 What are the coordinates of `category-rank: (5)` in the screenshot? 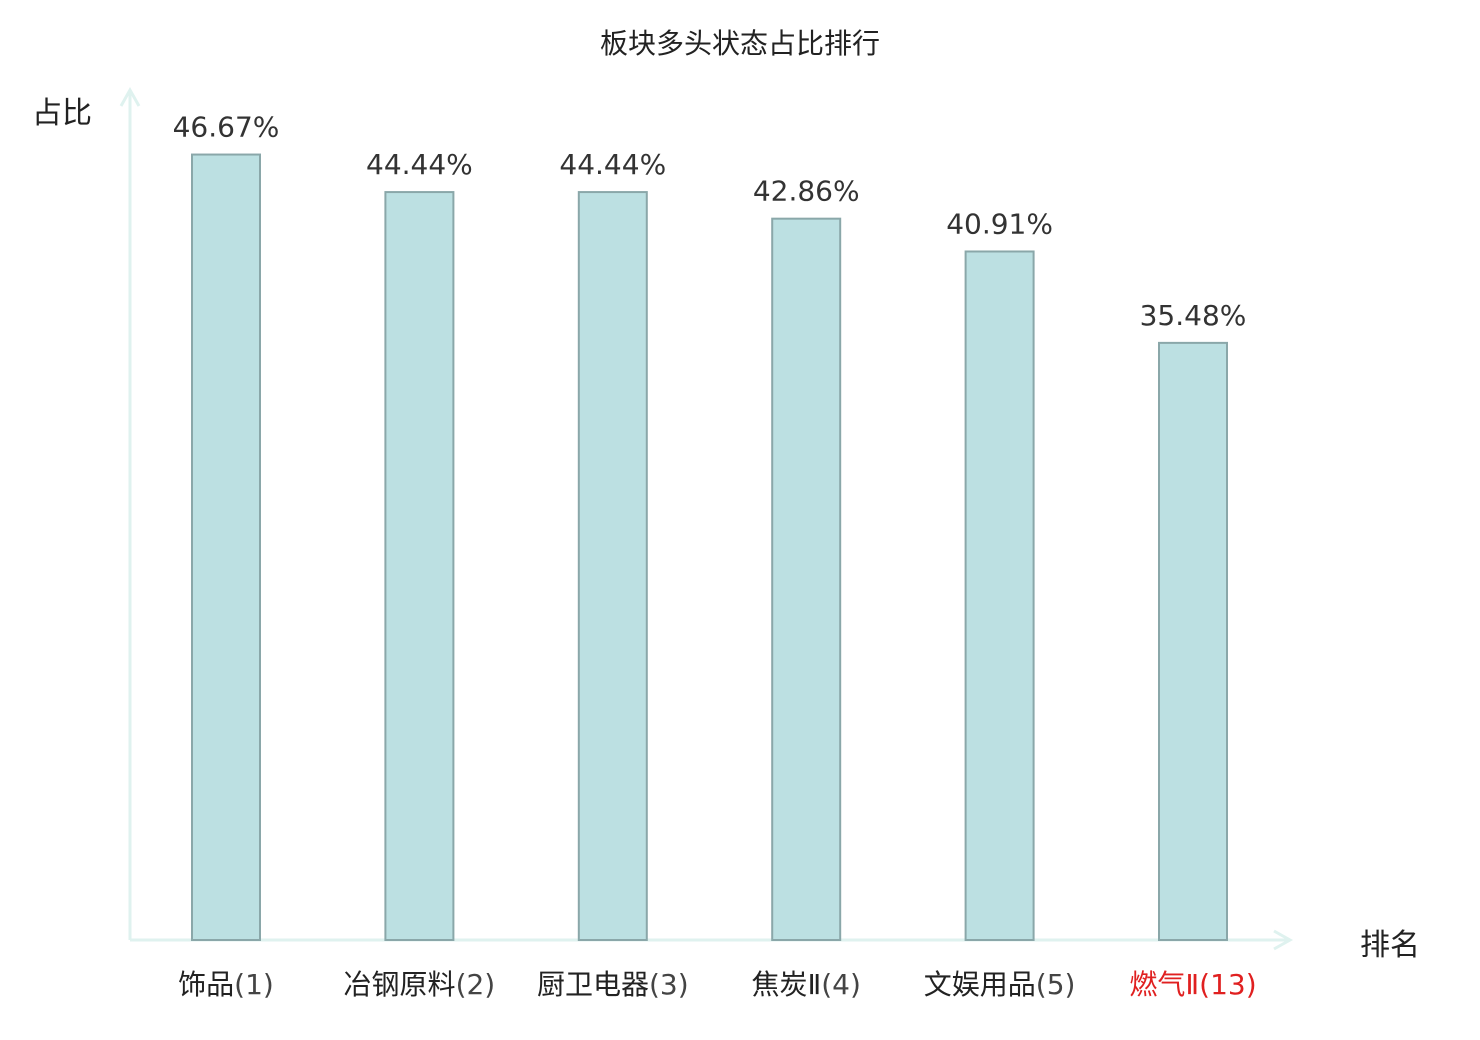 It's located at (1056, 984).